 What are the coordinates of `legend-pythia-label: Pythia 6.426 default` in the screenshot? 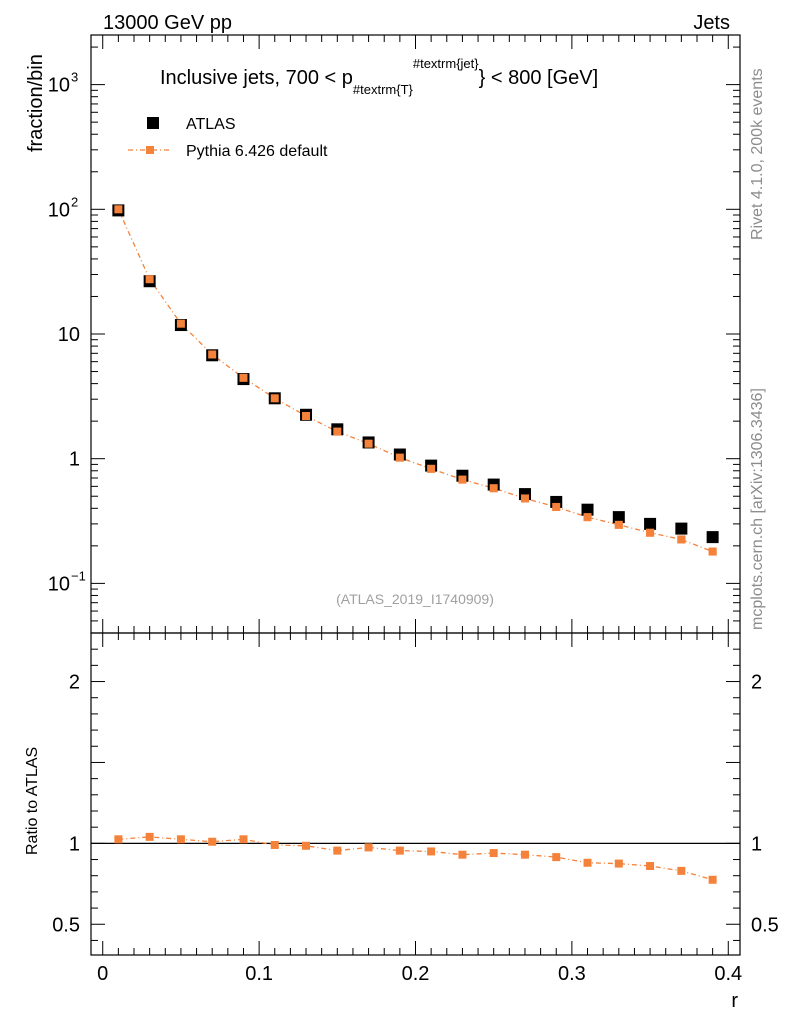 It's located at (257, 151).